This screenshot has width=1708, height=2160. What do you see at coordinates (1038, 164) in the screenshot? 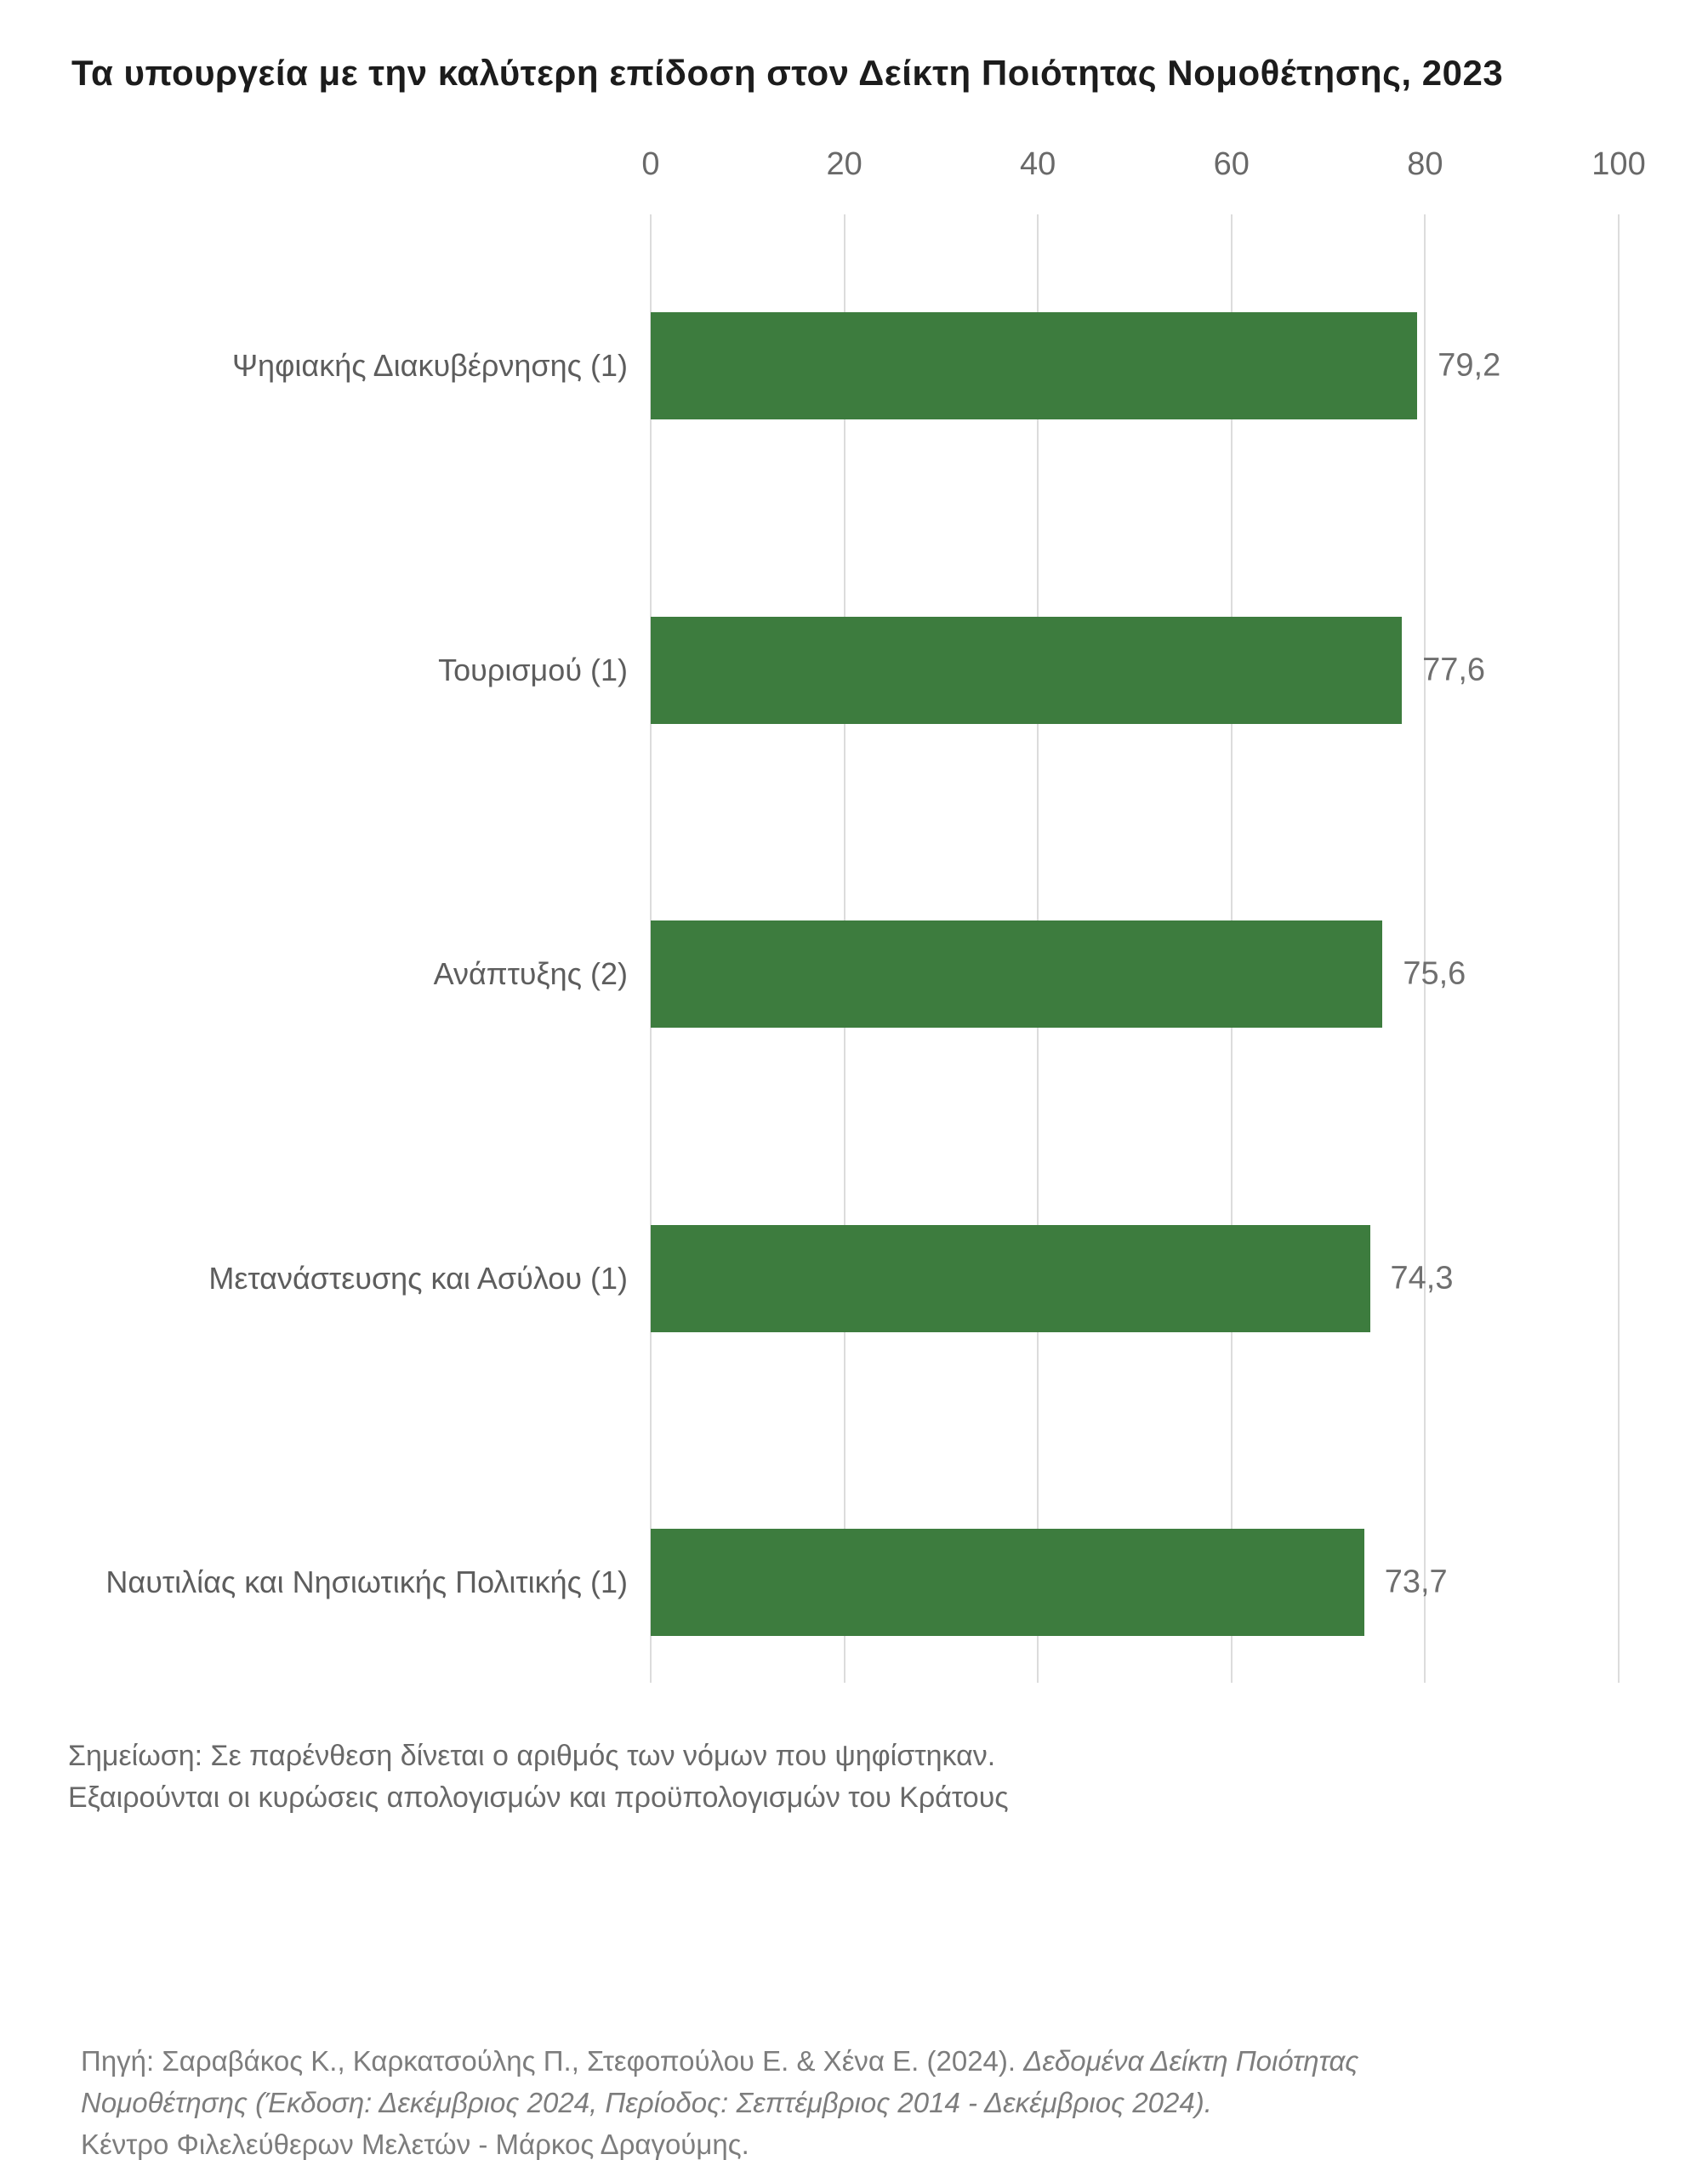
I see `x-tick-label-40: 40` at bounding box center [1038, 164].